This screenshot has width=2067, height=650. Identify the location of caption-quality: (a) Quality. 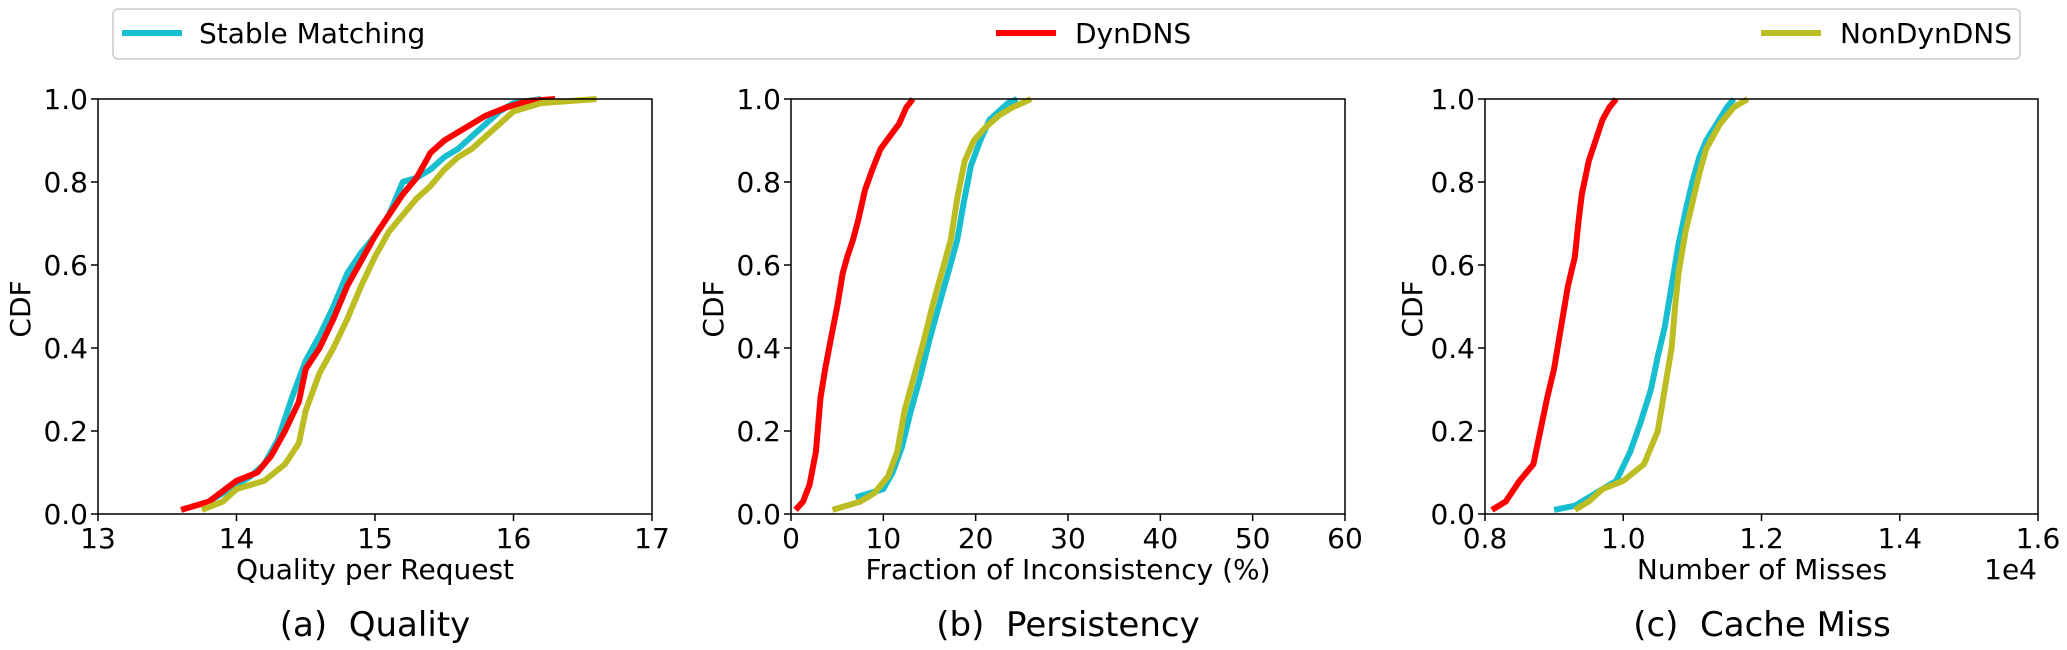
(375, 625).